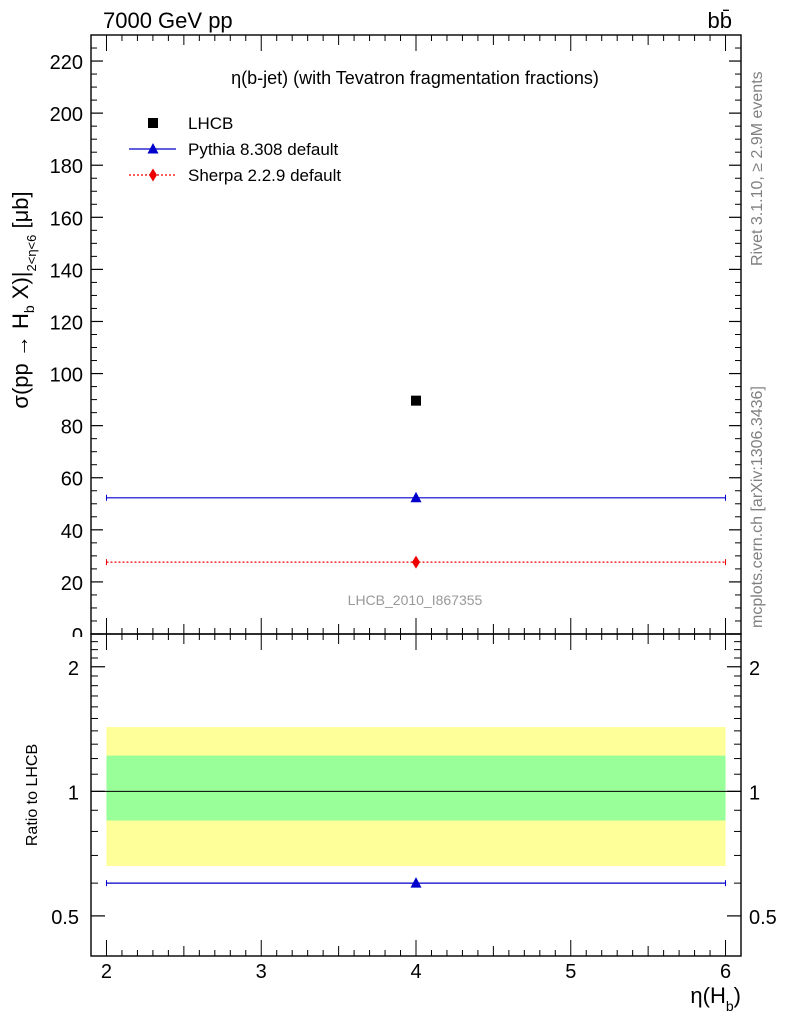  What do you see at coordinates (210, 123) in the screenshot?
I see `legend-label: LHCB` at bounding box center [210, 123].